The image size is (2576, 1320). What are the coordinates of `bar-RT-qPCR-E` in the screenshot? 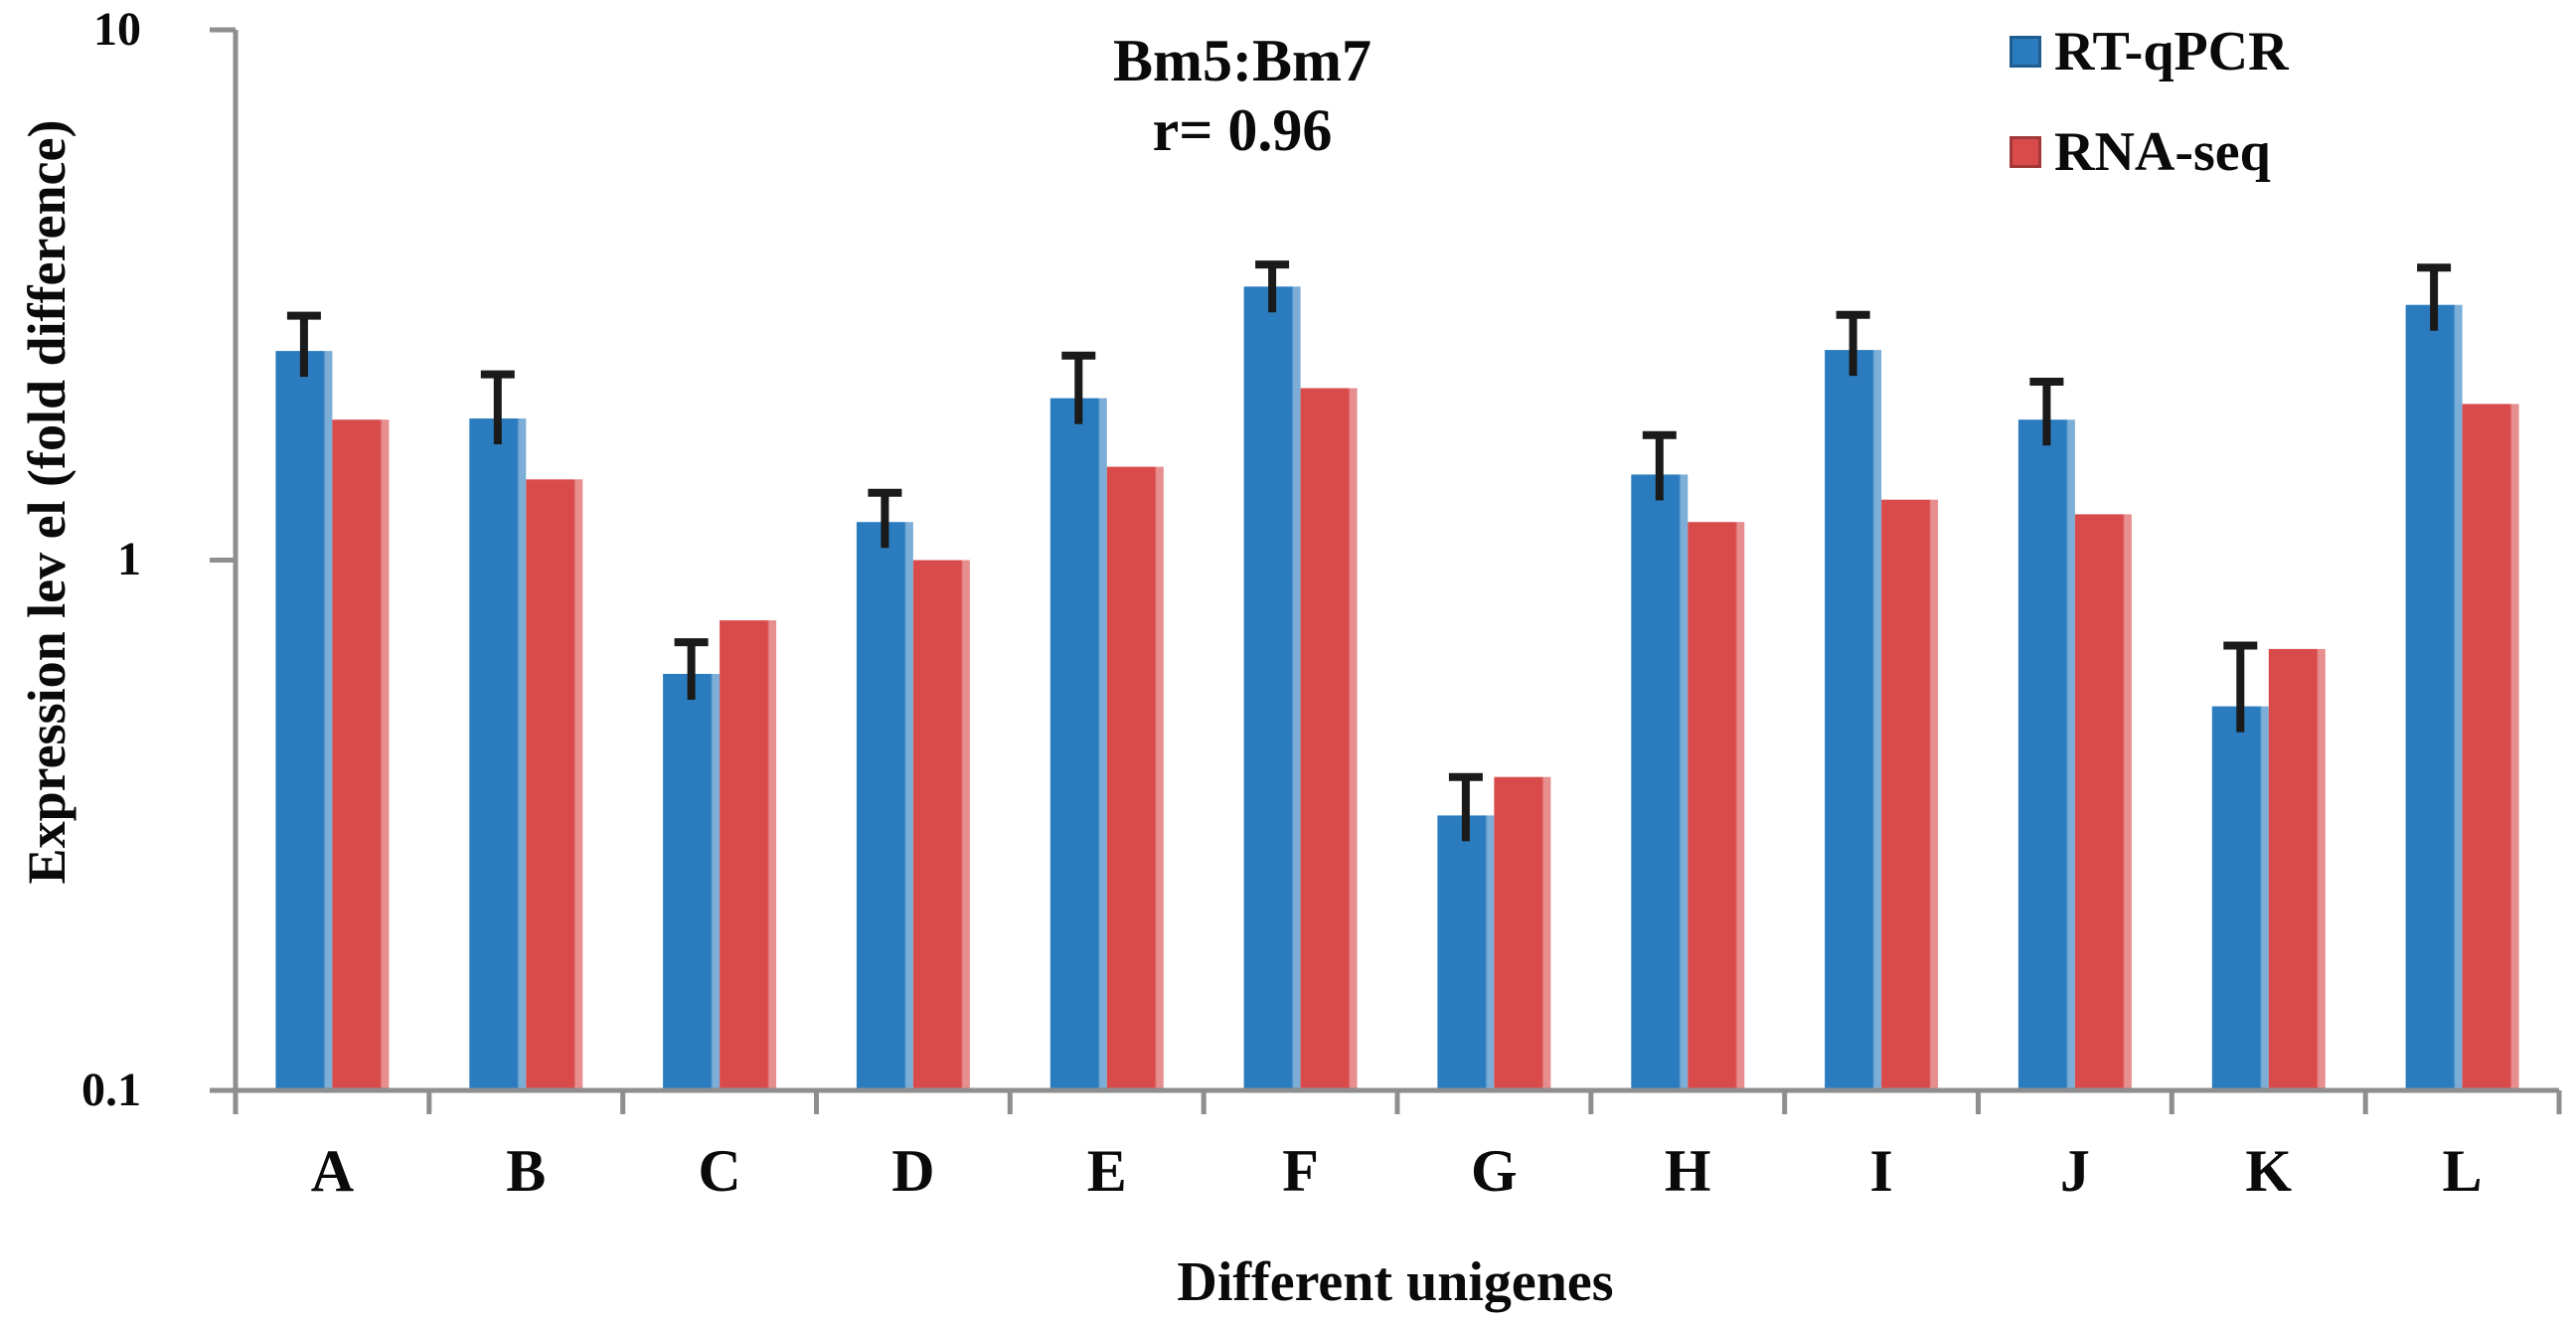 It's located at (1078, 744).